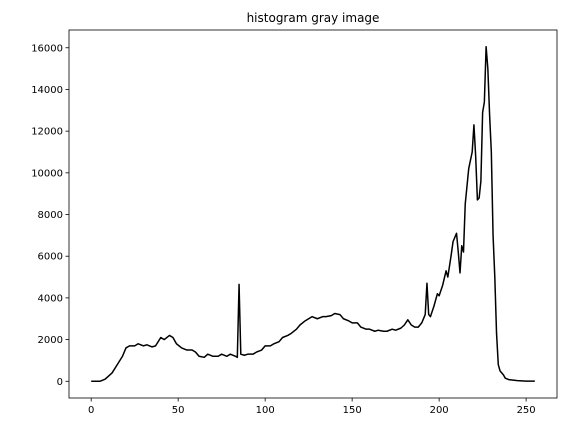 The image size is (569, 435). Describe the element at coordinates (47, 90) in the screenshot. I see `y-tick-label: 14000` at that location.